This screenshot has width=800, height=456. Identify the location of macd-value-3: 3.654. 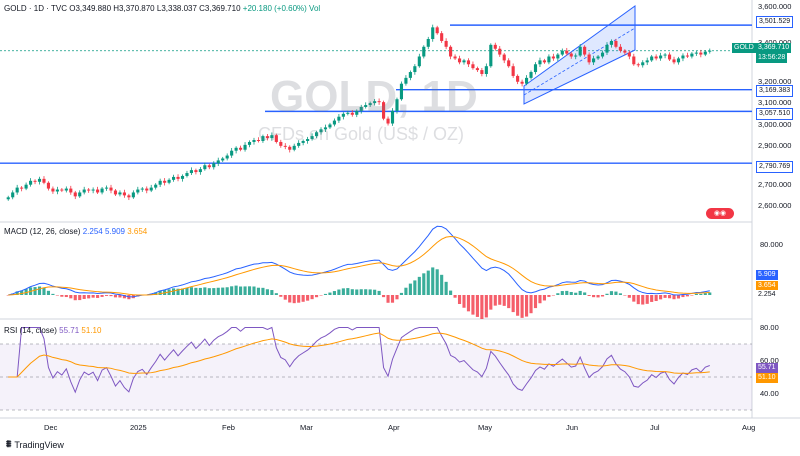
(137, 231).